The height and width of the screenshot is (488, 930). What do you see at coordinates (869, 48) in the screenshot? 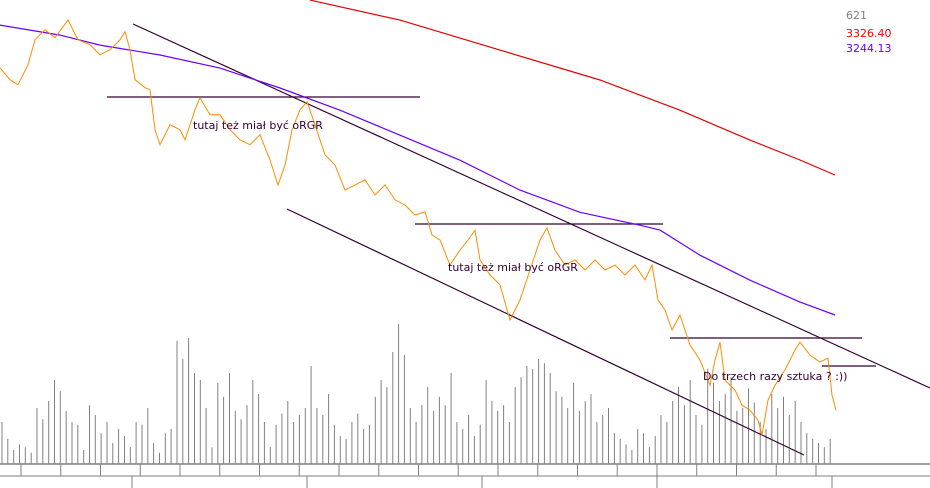
I see `ma-short-readout: 3244.13` at bounding box center [869, 48].